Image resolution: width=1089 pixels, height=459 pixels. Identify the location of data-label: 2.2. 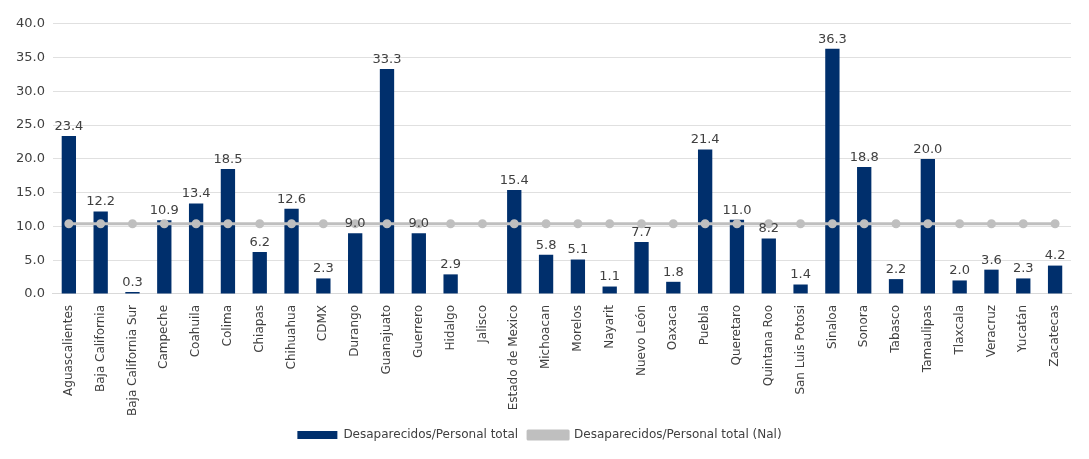
(896, 268).